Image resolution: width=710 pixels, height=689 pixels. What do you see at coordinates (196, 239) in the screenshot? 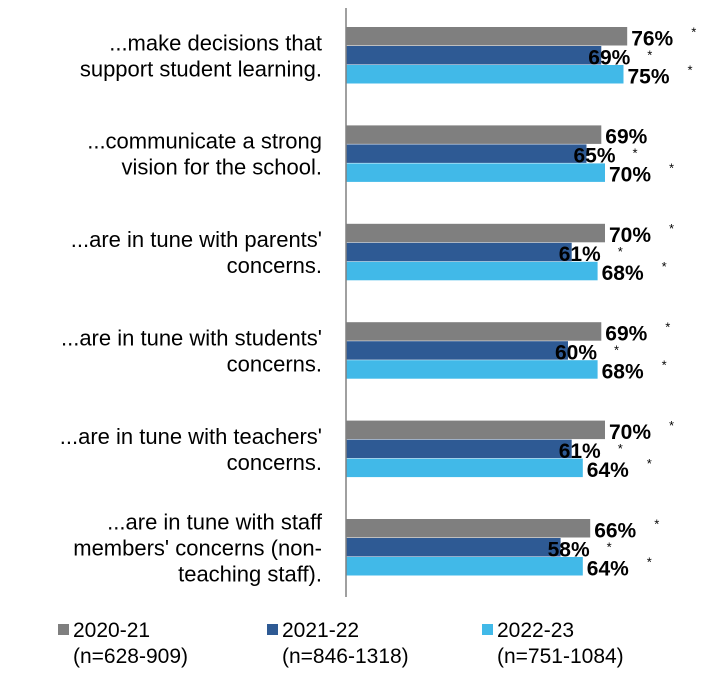
I see `category-label: ...are in tune with parents'` at bounding box center [196, 239].